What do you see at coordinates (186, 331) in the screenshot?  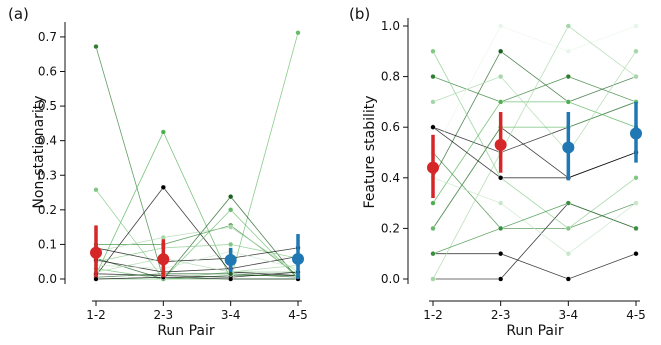 I see `panel-a-x-axis-title: Run Pair` at bounding box center [186, 331].